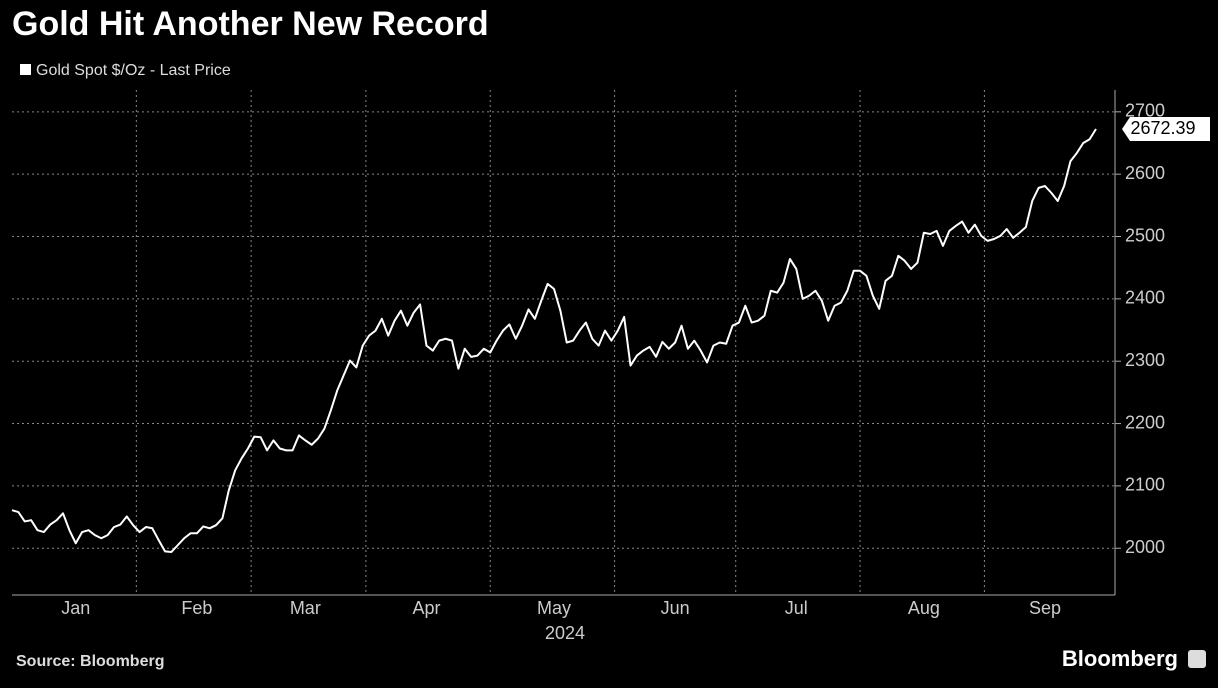 The width and height of the screenshot is (1218, 688). What do you see at coordinates (305, 608) in the screenshot?
I see `x-tick-label: Mar` at bounding box center [305, 608].